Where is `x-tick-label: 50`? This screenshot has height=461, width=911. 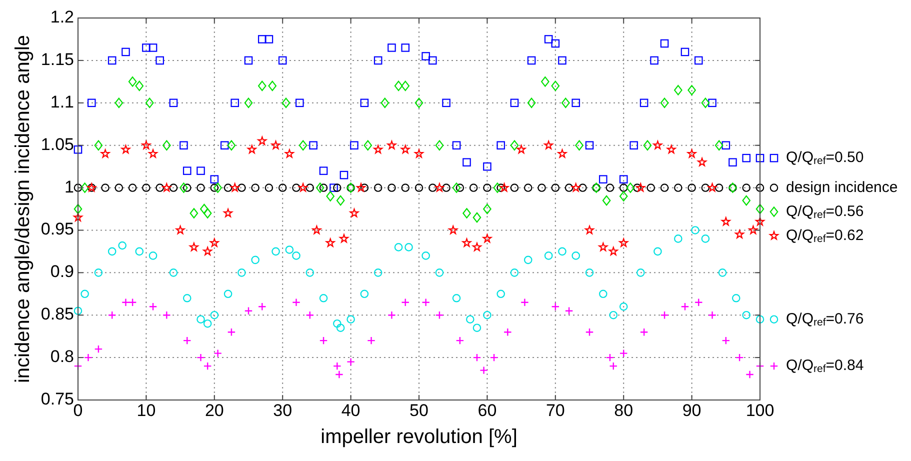 x-tick-label: 50 is located at coordinates (419, 410).